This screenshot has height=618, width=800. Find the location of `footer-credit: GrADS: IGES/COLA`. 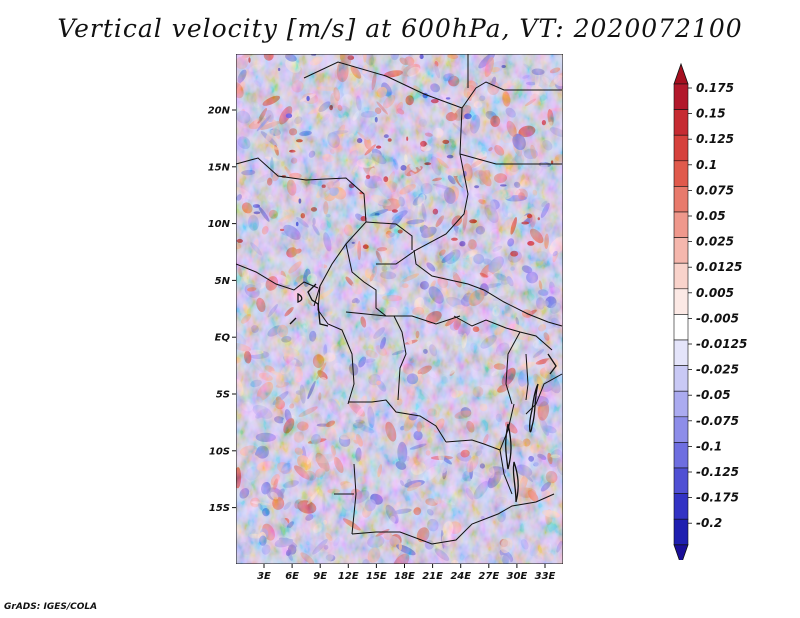

footer-credit: GrADS: IGES/COLA is located at coordinates (51, 607).